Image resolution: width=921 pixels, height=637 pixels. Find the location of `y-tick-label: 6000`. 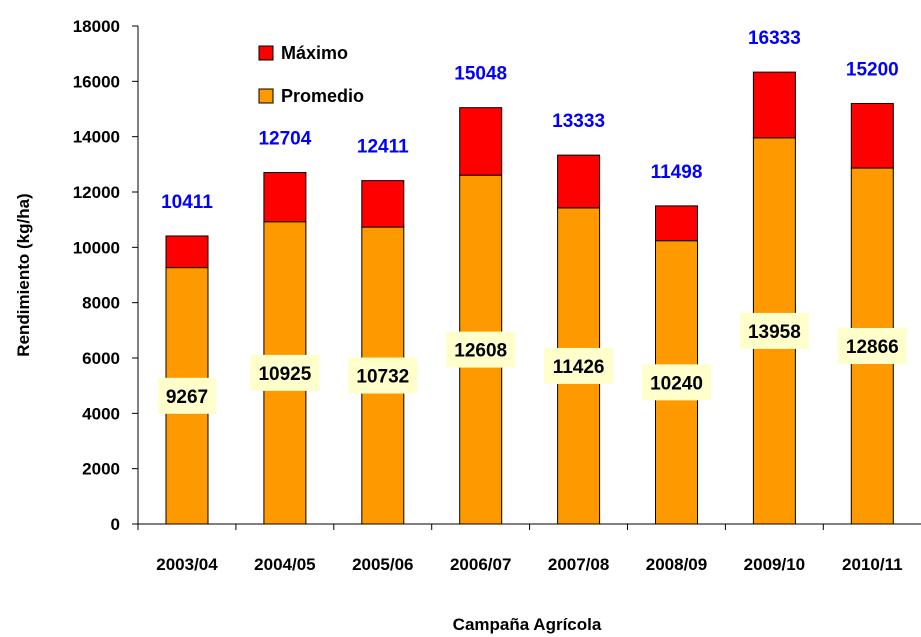

y-tick-label: 6000 is located at coordinates (101, 358).